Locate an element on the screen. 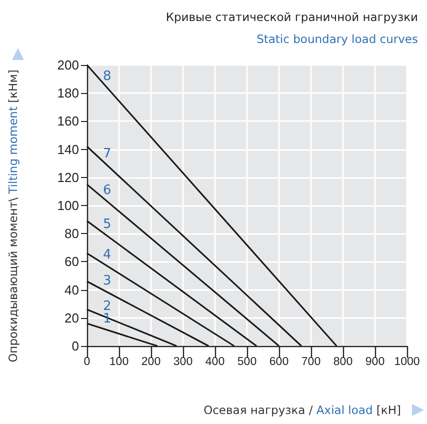 The image size is (427, 424). x-tick-label: 300 is located at coordinates (183, 362).